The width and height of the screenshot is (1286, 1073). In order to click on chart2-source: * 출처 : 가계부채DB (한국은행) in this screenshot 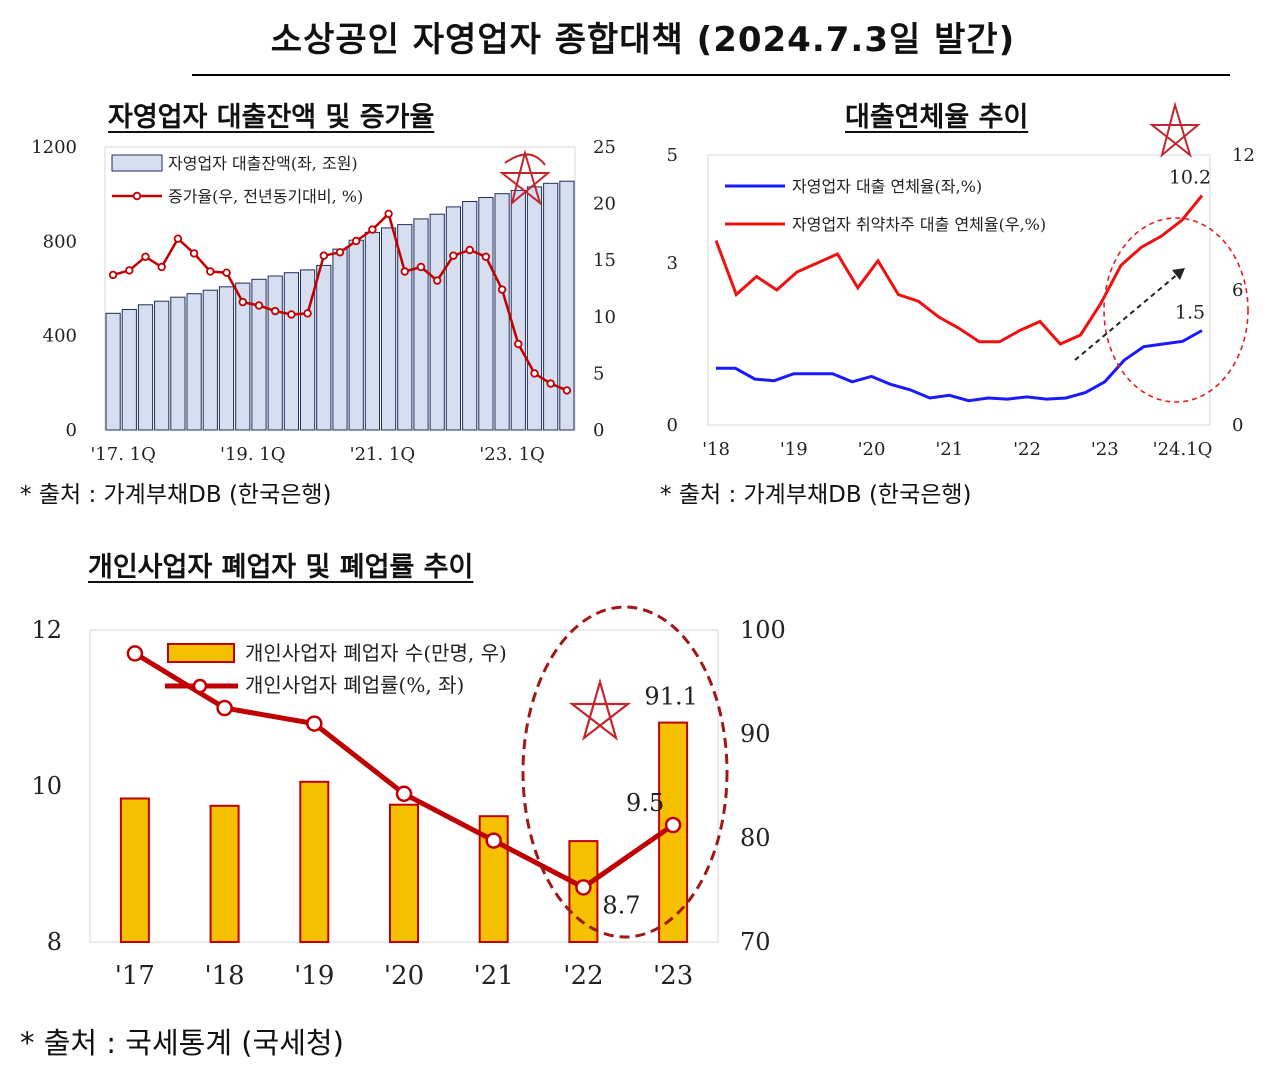, I will do `click(816, 495)`.